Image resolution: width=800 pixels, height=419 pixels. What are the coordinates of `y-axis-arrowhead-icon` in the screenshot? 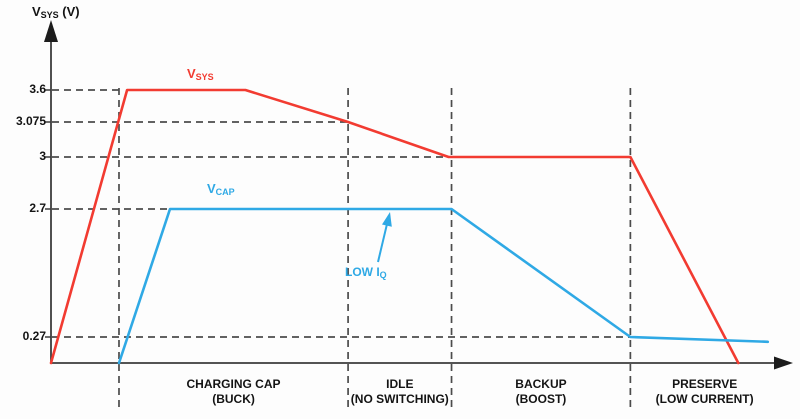 It's located at (51, 31).